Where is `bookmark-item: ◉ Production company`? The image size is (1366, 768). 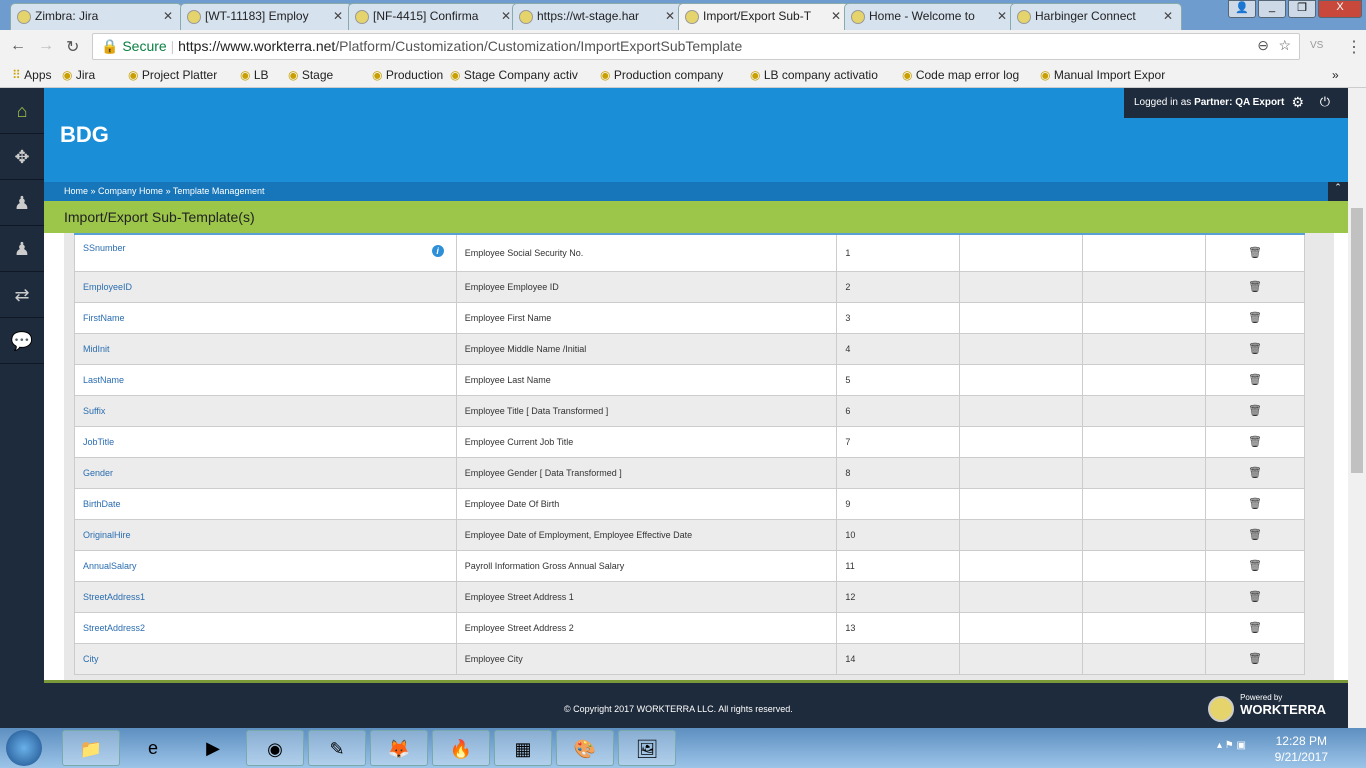 bookmark-item: ◉ Production company is located at coordinates (661, 75).